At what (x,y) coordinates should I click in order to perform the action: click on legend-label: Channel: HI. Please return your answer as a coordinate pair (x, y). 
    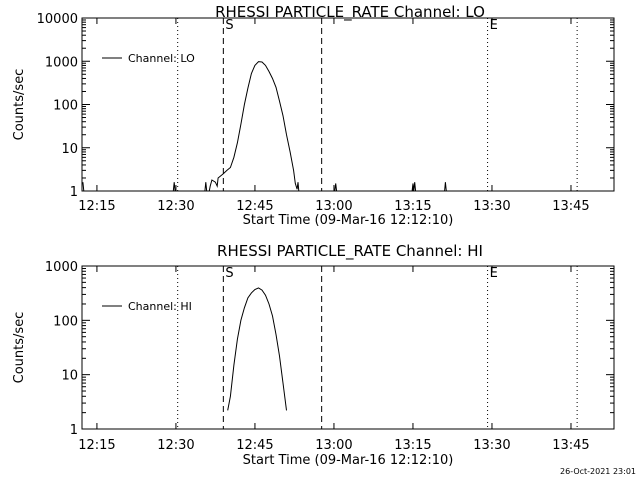
    Looking at the image, I should click on (160, 306).